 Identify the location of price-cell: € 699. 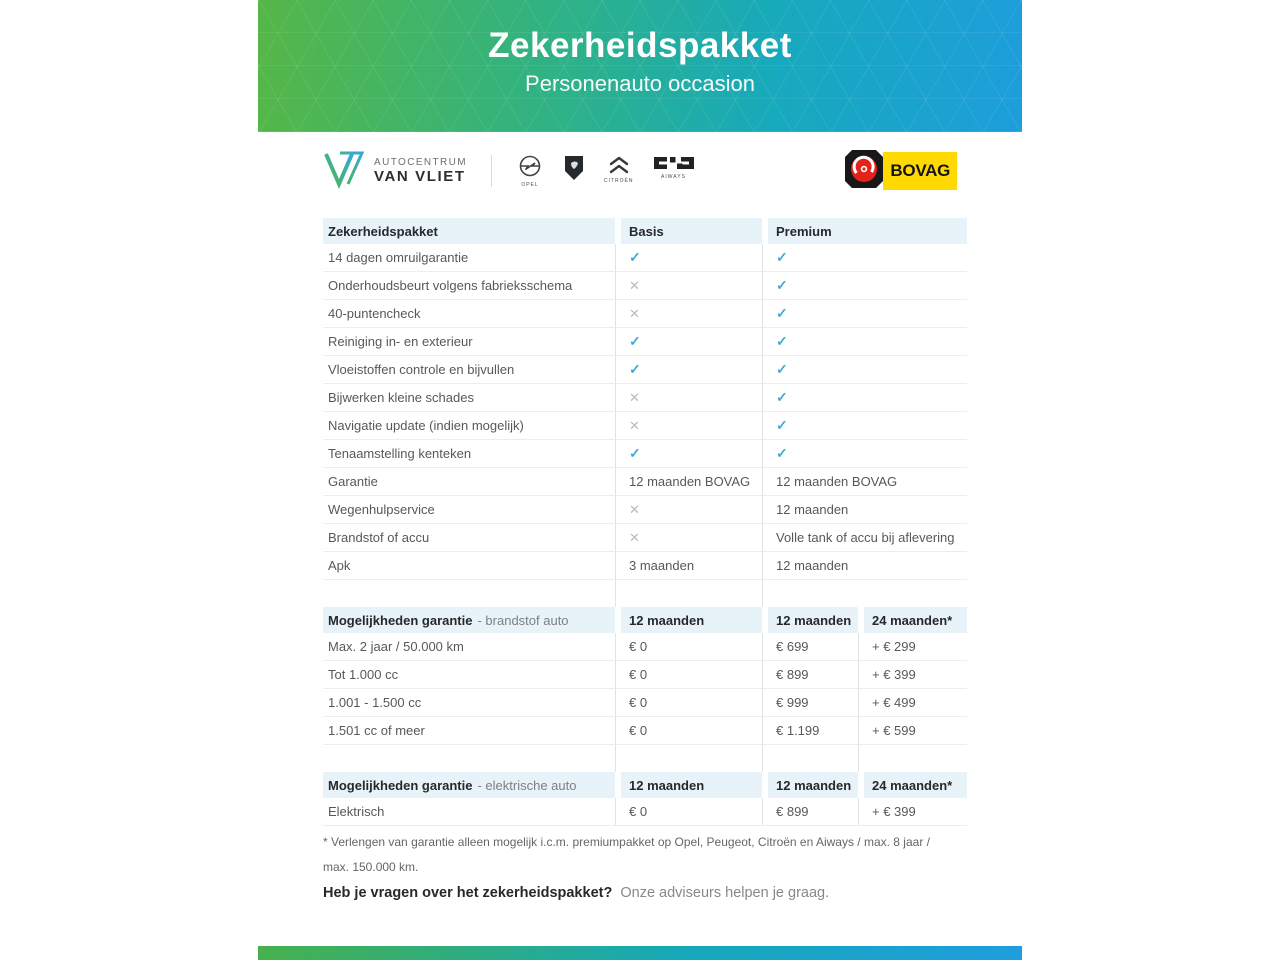
(810, 646).